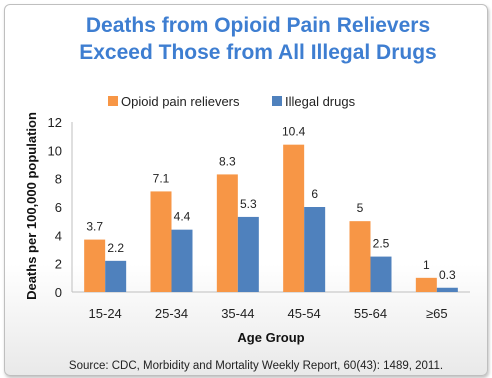  What do you see at coordinates (55, 150) in the screenshot?
I see `y-tick-label: 10` at bounding box center [55, 150].